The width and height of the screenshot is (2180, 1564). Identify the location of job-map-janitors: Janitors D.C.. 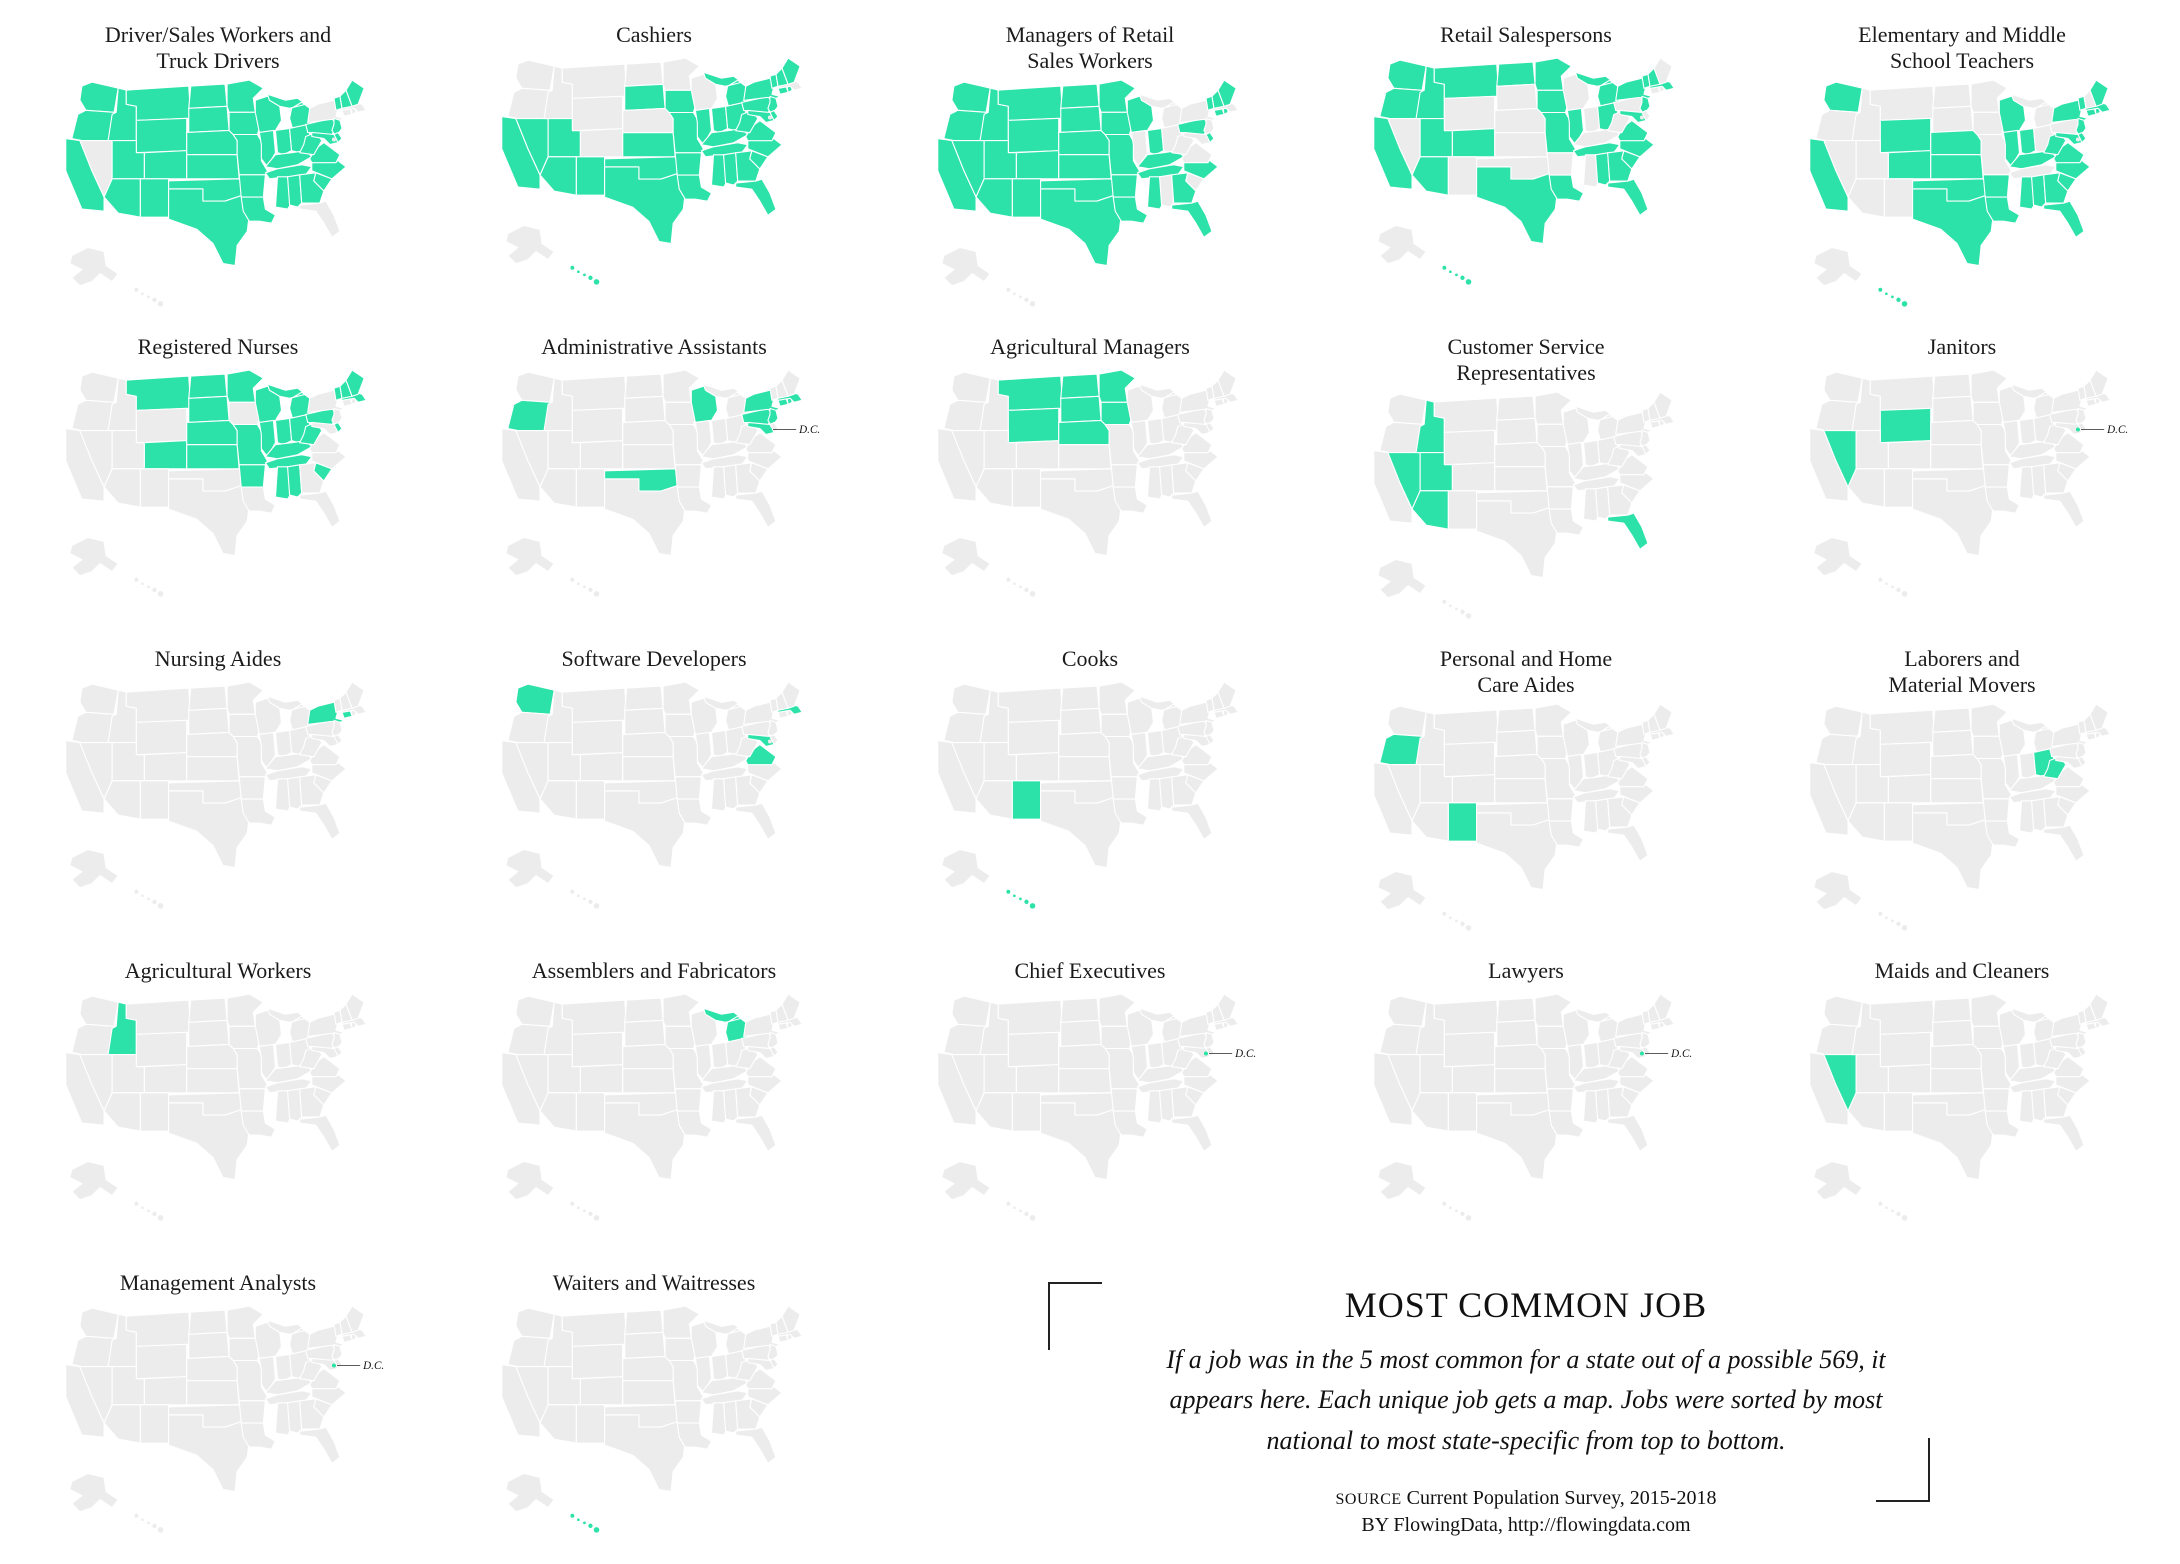
(1962, 468).